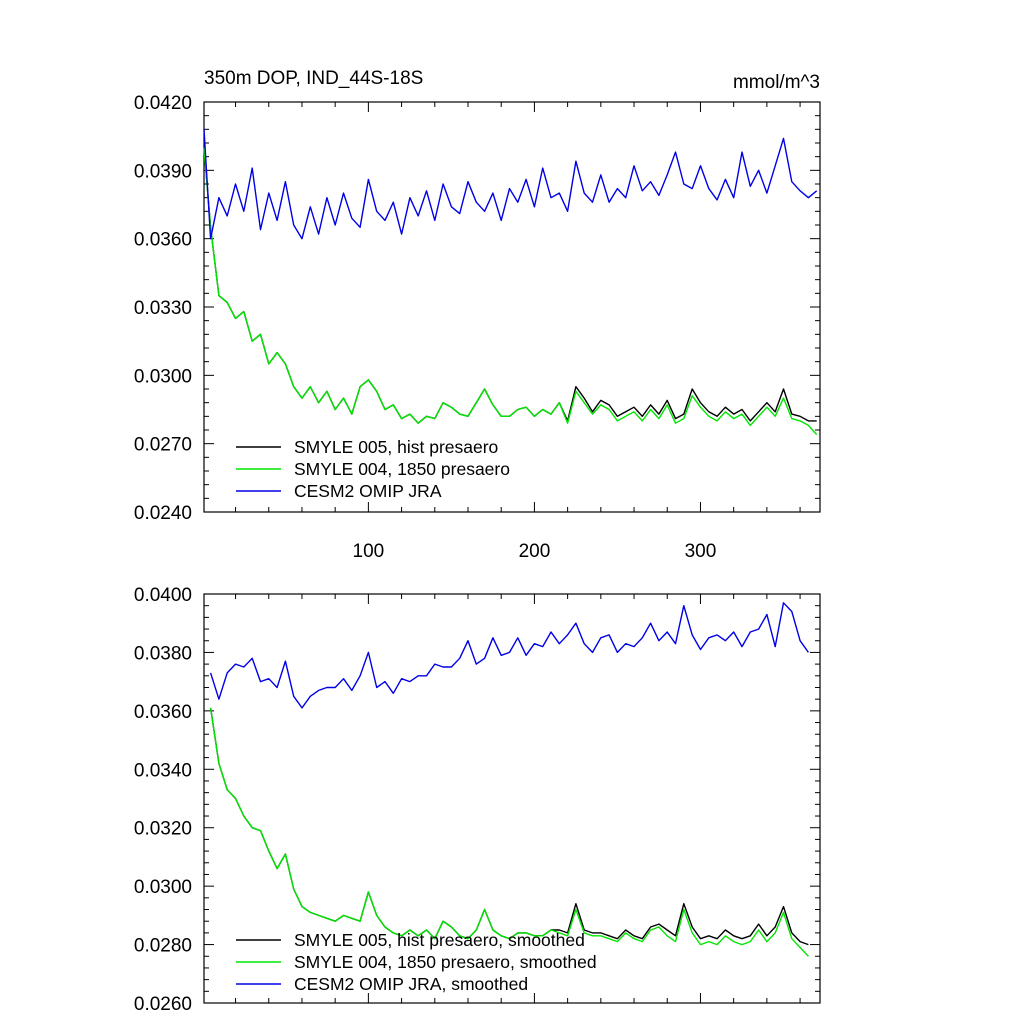 This screenshot has width=1024, height=1024. What do you see at coordinates (439, 940) in the screenshot?
I see `legend-label: SMYLE 005, hist presaero, smoothed` at bounding box center [439, 940].